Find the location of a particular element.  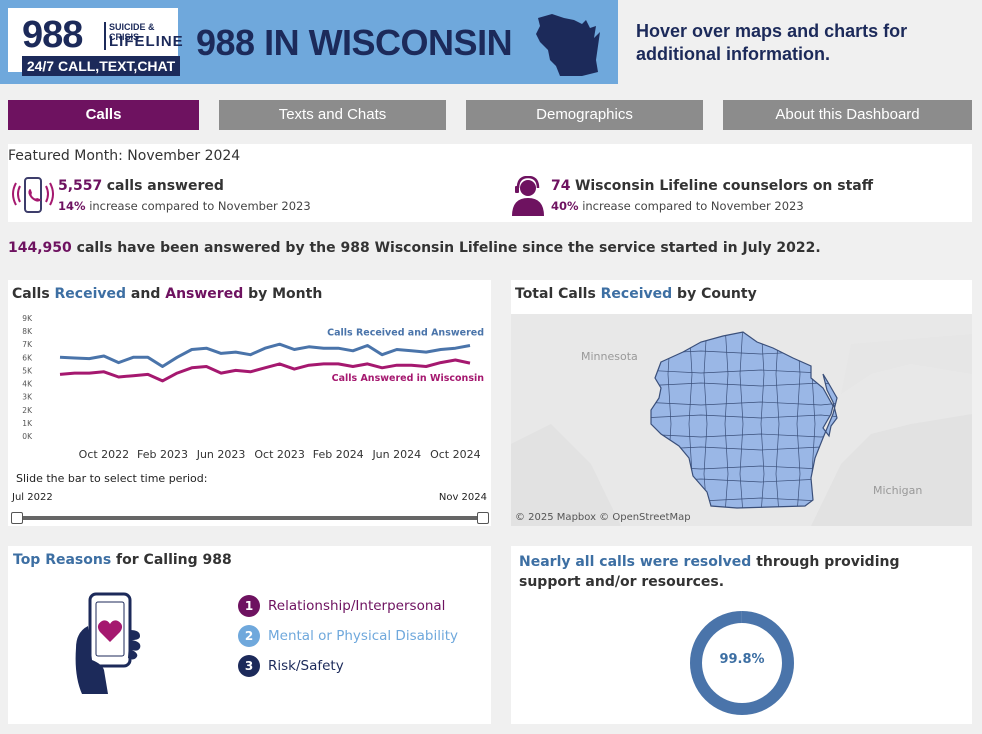

logo-line-2: LIFELINE is located at coordinates (146, 41).